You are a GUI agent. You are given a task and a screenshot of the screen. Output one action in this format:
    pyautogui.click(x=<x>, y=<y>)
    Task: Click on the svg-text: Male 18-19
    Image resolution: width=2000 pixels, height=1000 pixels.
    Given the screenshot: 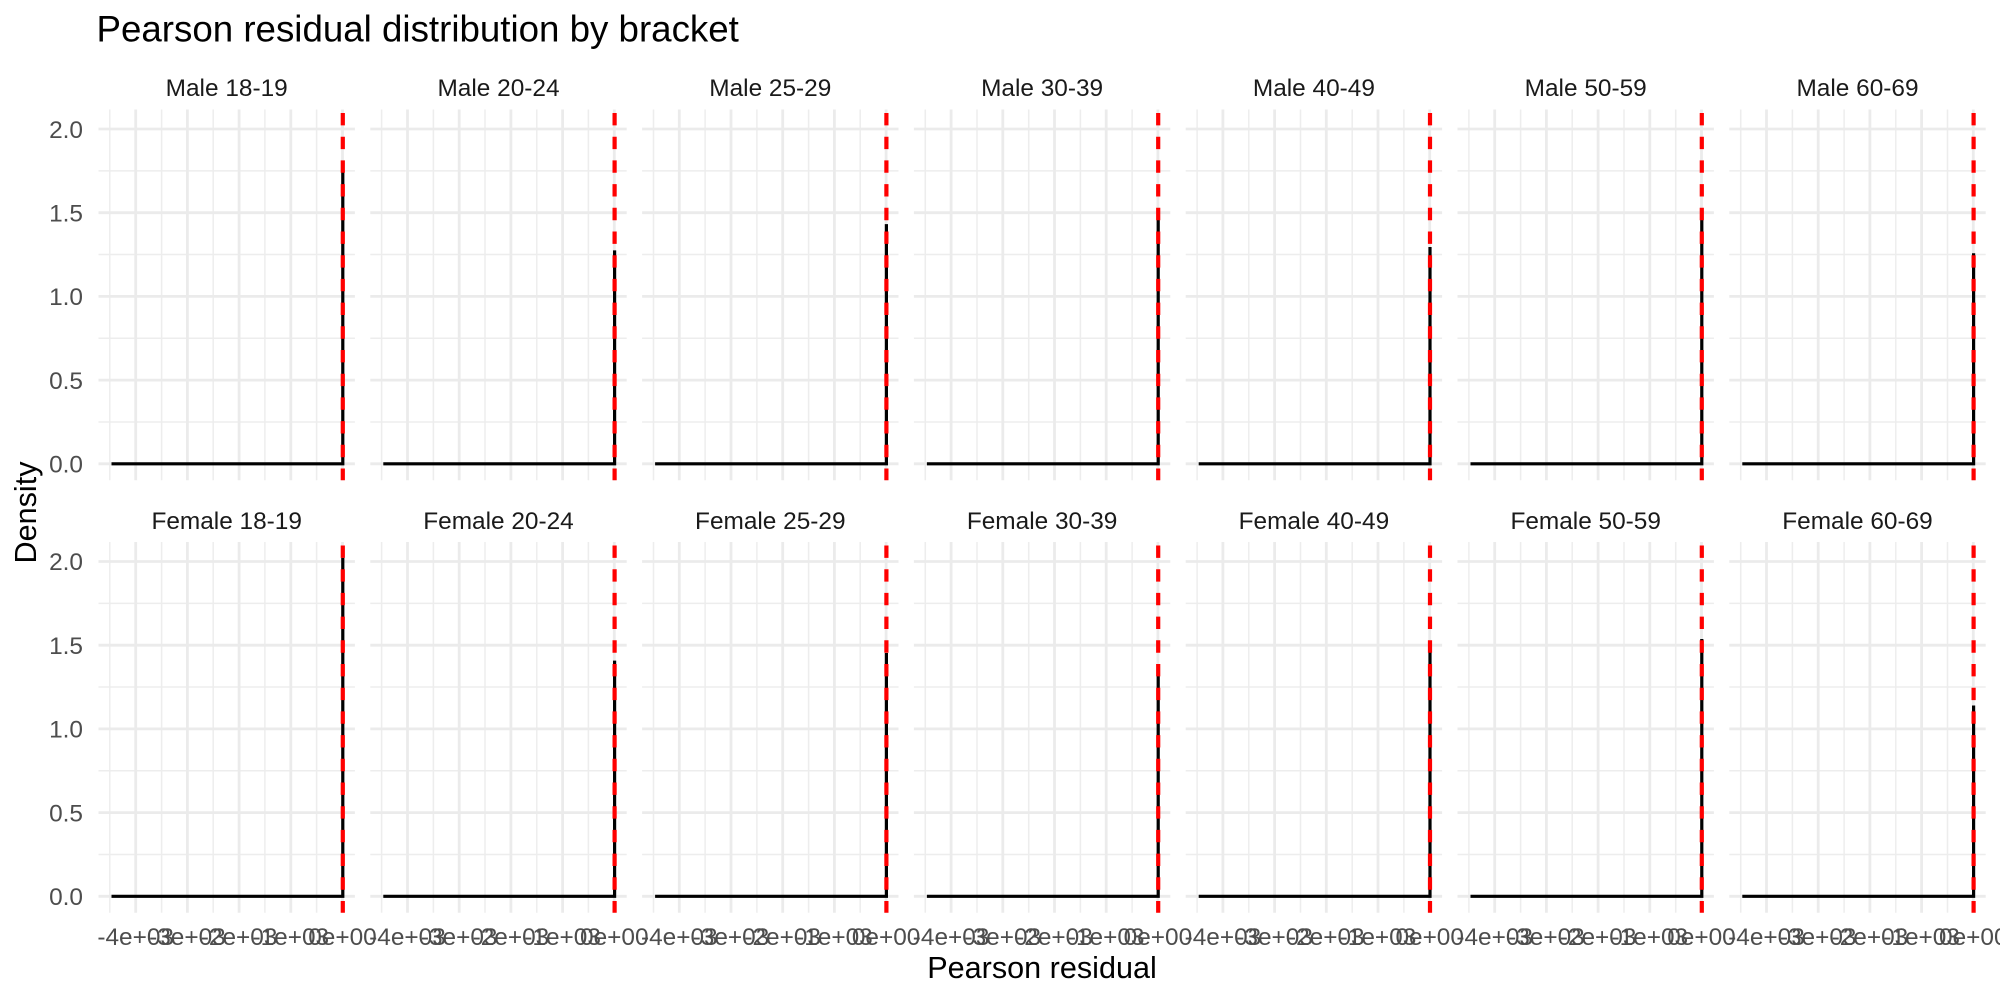 What is the action you would take?
    pyautogui.click(x=227, y=88)
    